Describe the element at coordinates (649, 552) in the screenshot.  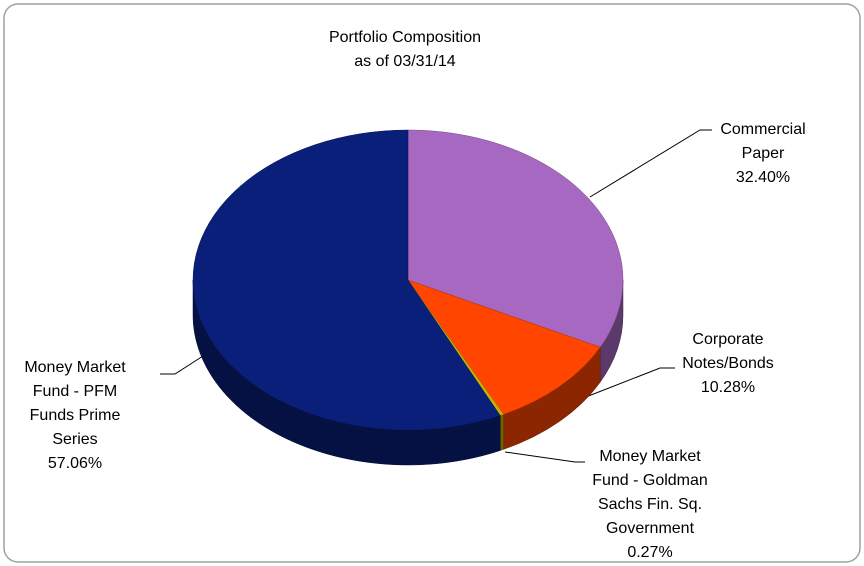
I see `slice-value-label: 0.27%` at that location.